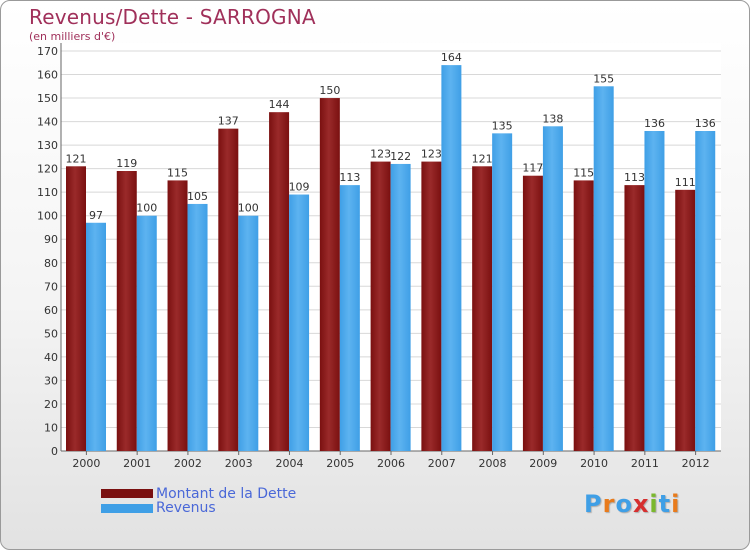 This screenshot has height=550, width=750. Describe the element at coordinates (226, 494) in the screenshot. I see `legend-label-dette: Montant de la Dette` at that location.